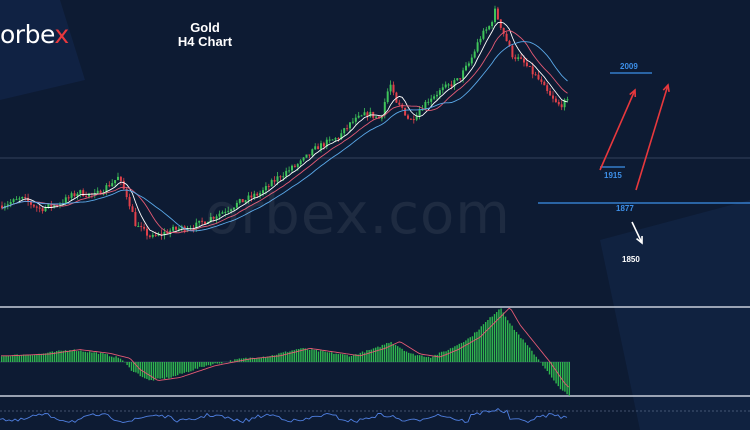 Image resolution: width=750 pixels, height=430 pixels. What do you see at coordinates (205, 41) in the screenshot?
I see `chart-title-line-2: H4 Chart` at bounding box center [205, 41].